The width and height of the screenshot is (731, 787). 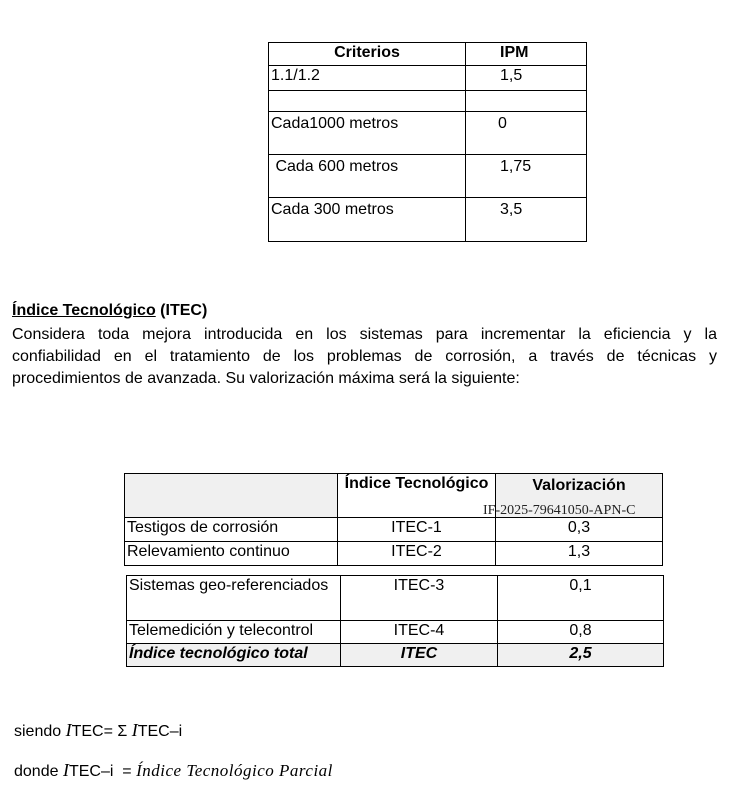 I want to click on cell: 1,3, so click(x=579, y=553).